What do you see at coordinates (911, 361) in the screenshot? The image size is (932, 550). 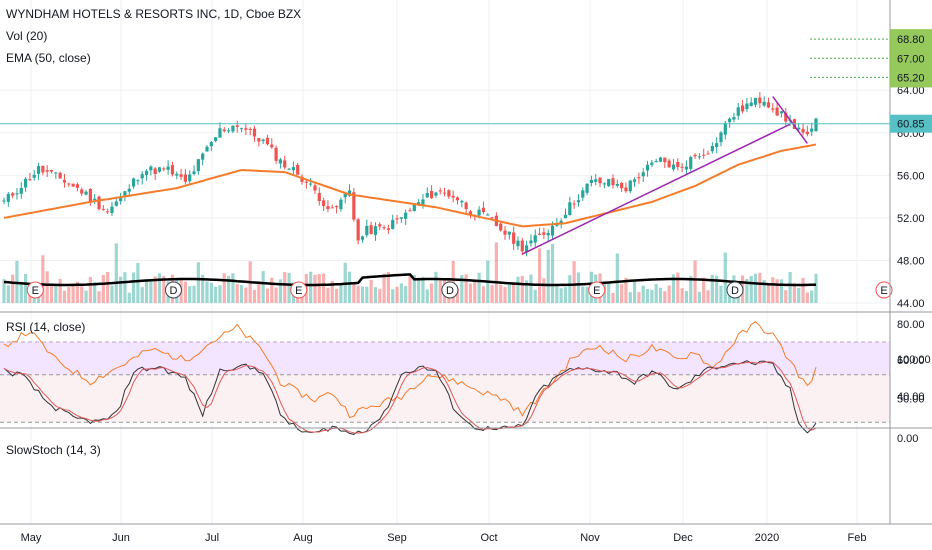 I see `rsi-tick-label: 60.00` at bounding box center [911, 361].